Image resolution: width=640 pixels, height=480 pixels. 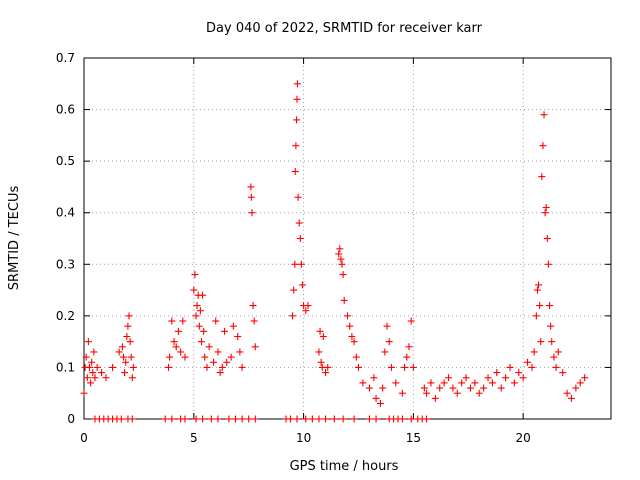 I want to click on x-tick-label: 5, so click(x=194, y=438).